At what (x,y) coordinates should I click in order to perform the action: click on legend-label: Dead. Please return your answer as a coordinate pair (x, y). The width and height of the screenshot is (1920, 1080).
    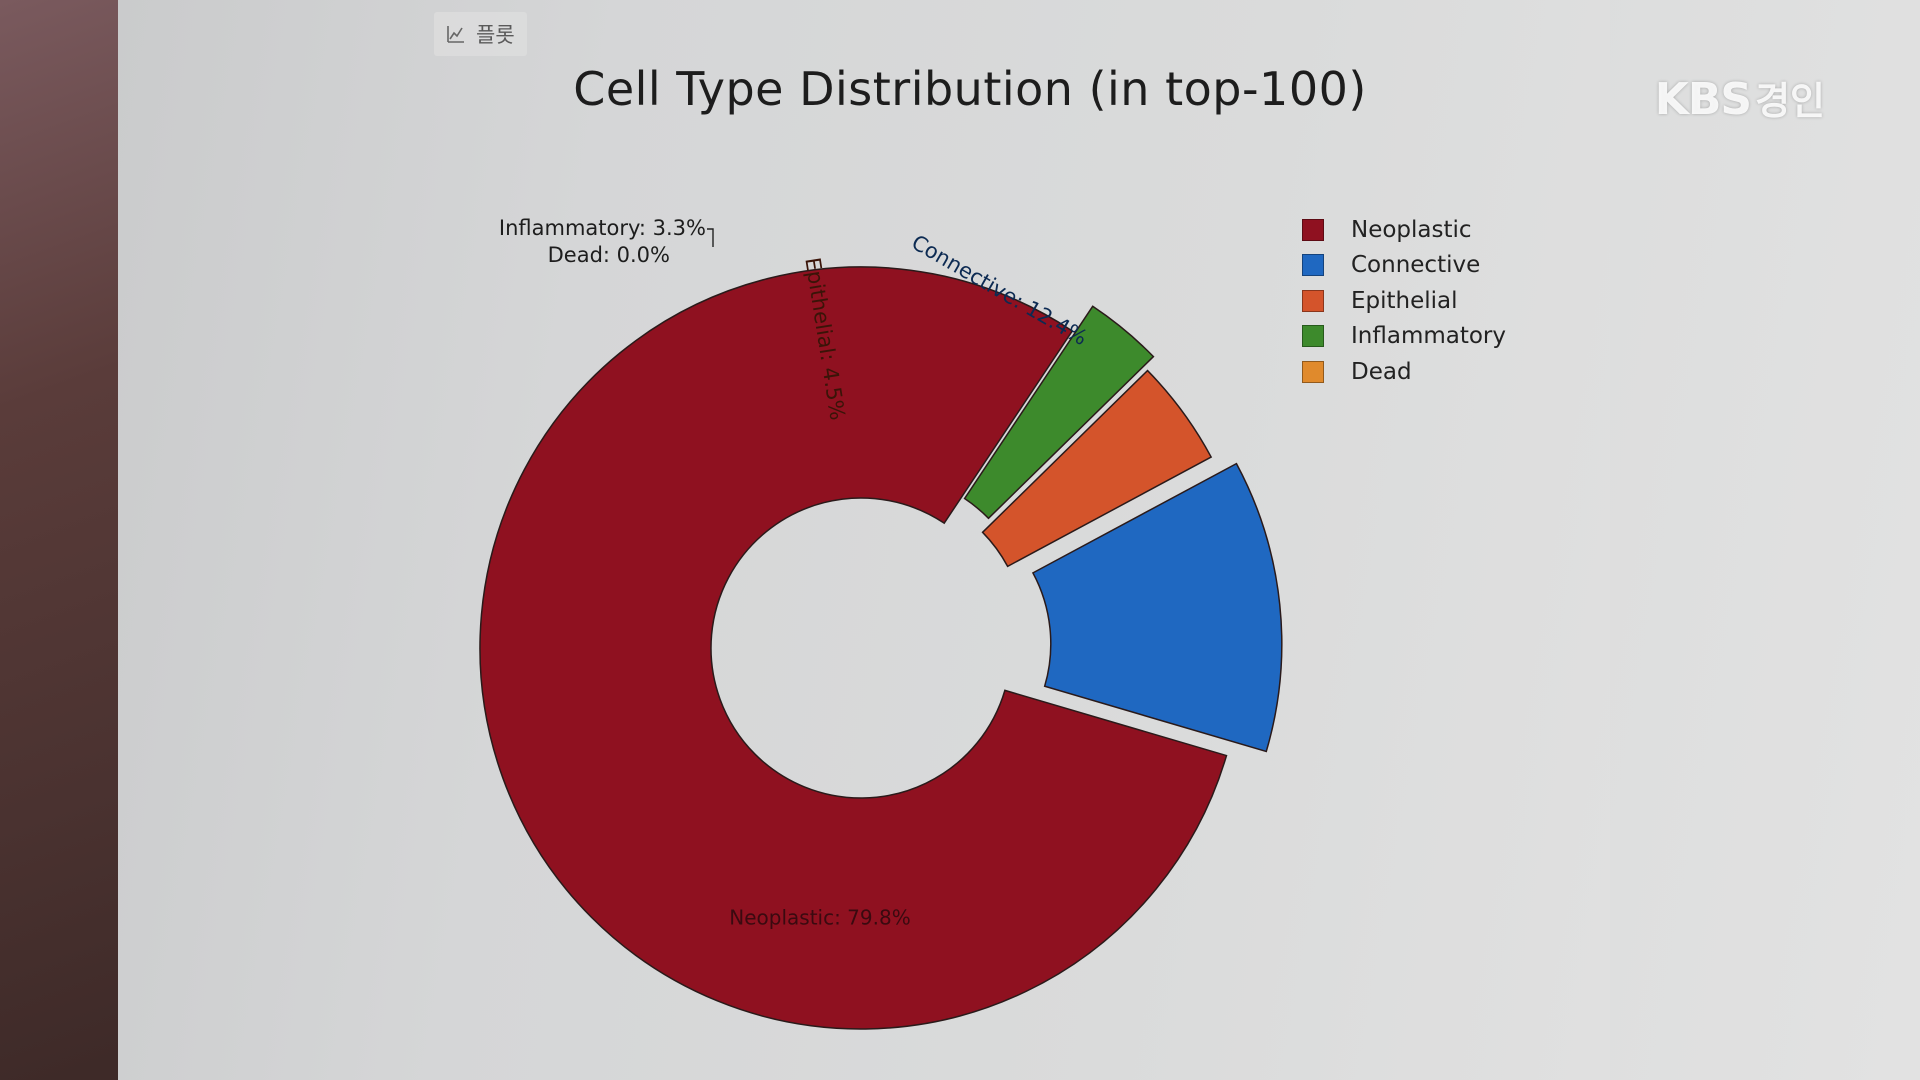
    Looking at the image, I should click on (1381, 371).